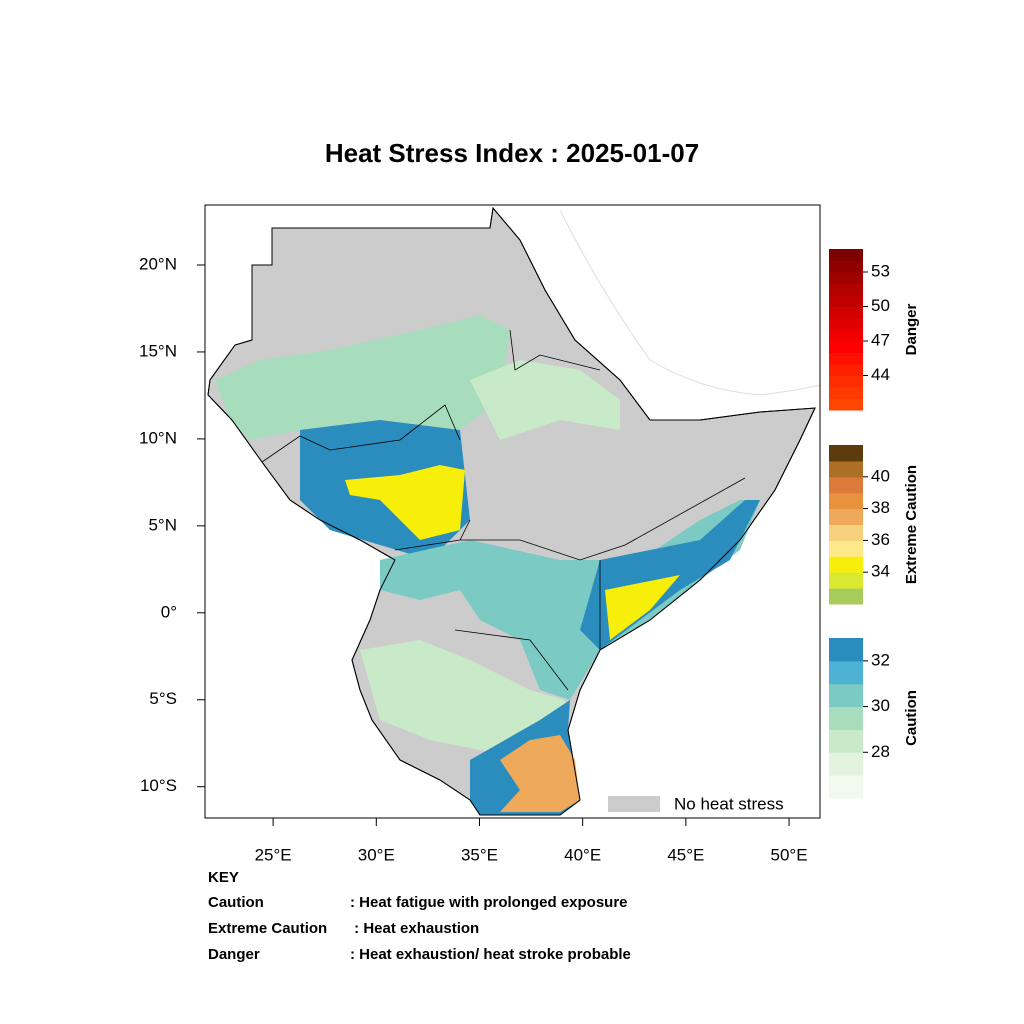 Image resolution: width=1024 pixels, height=1024 pixels. I want to click on colorbar-tick-label: 28, so click(880, 751).